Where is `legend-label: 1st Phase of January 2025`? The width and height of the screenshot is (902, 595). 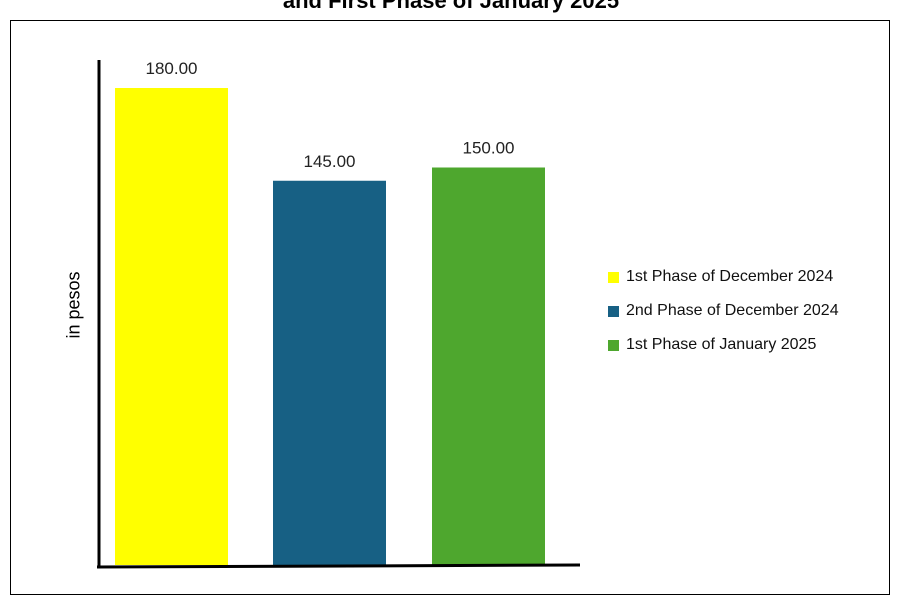 legend-label: 1st Phase of January 2025 is located at coordinates (721, 344).